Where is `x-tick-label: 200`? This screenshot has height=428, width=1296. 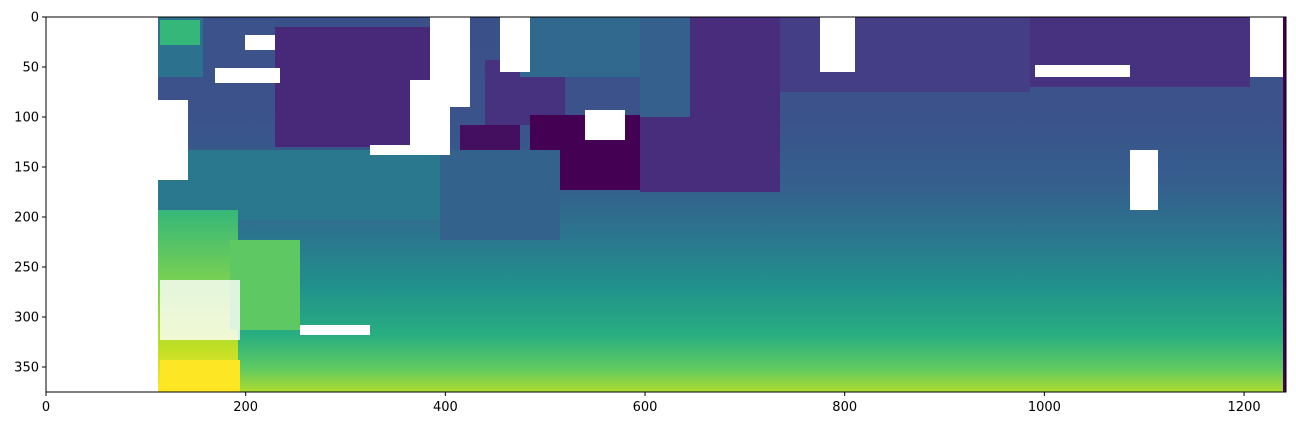
x-tick-label: 200 is located at coordinates (245, 407).